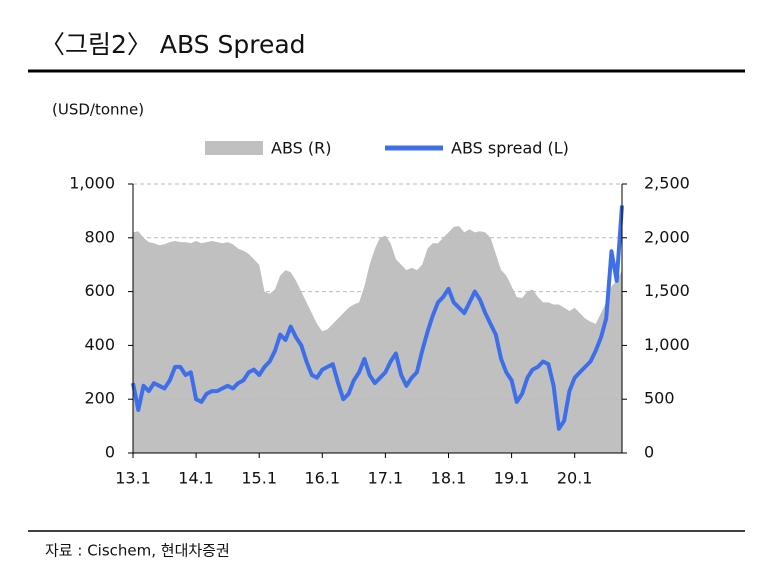 Image resolution: width=773 pixels, height=581 pixels. What do you see at coordinates (110, 452) in the screenshot?
I see `y-tick-label: 0` at bounding box center [110, 452].